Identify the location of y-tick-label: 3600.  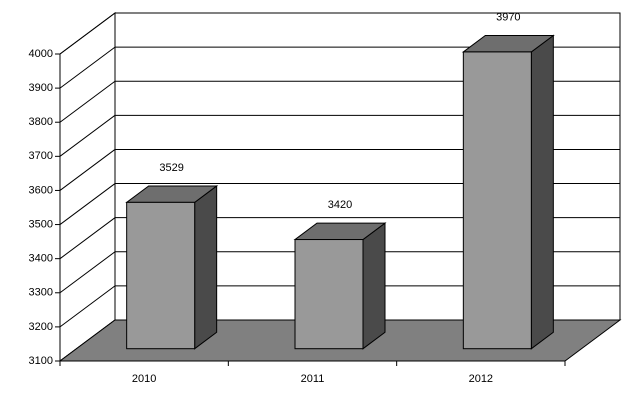
(41, 190).